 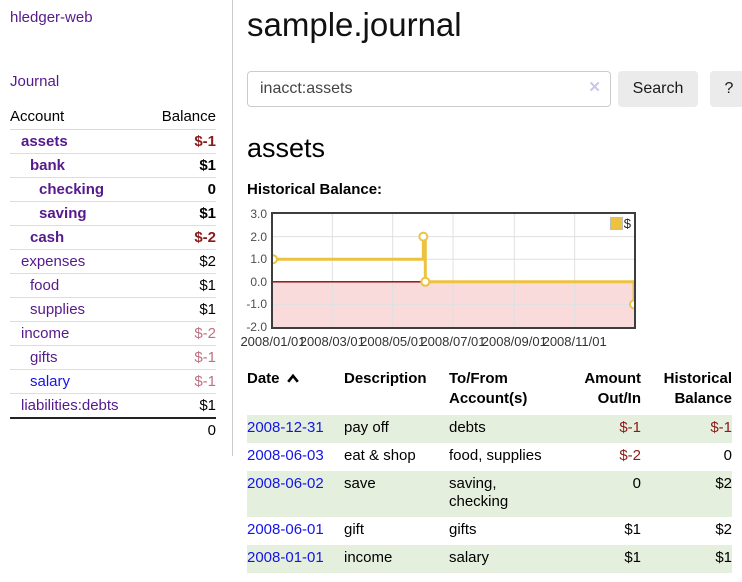 I want to click on help-button: ?, so click(x=726, y=89).